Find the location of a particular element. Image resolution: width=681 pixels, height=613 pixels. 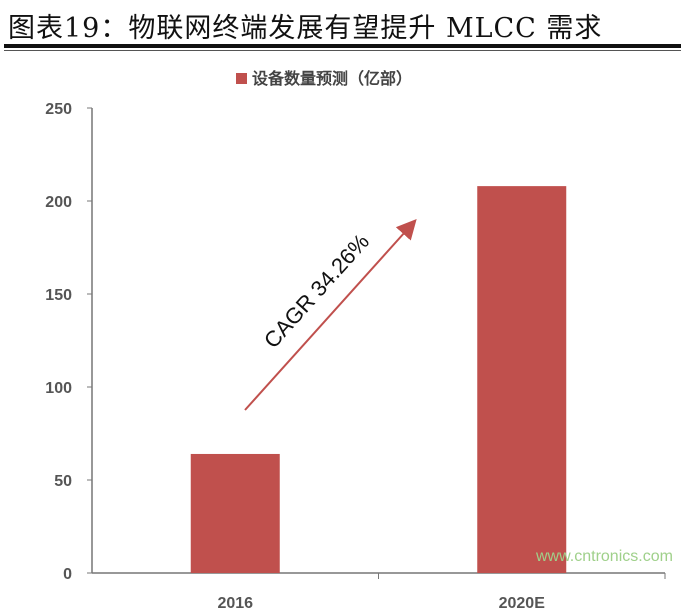

watermark: www.cntronics.com is located at coordinates (604, 556).